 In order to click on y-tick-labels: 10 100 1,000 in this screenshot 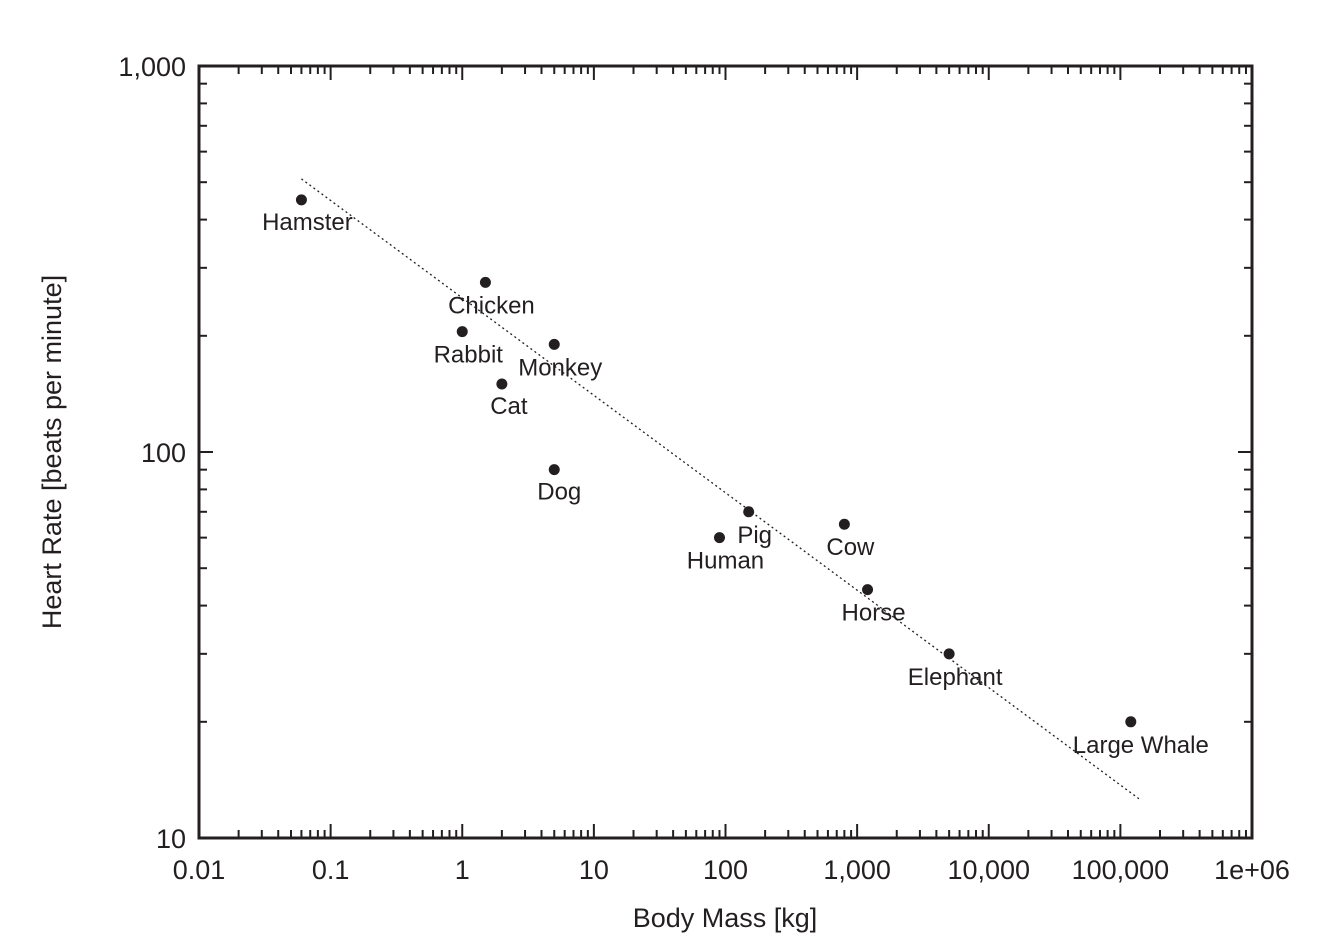, I will do `click(152, 453)`.